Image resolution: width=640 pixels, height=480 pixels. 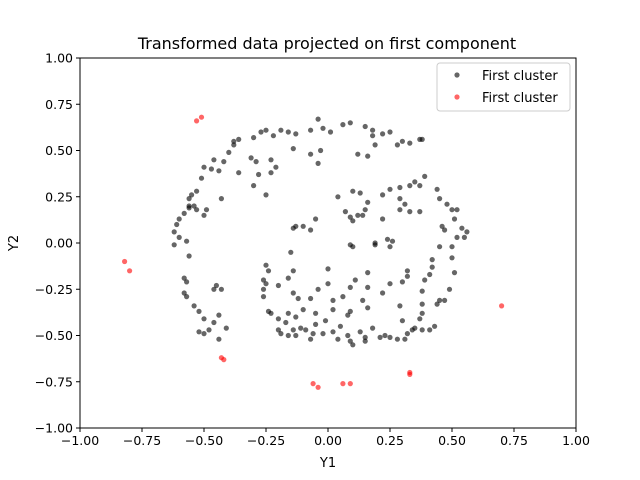 What do you see at coordinates (59, 104) in the screenshot?
I see `y-tick-label: 0.75` at bounding box center [59, 104].